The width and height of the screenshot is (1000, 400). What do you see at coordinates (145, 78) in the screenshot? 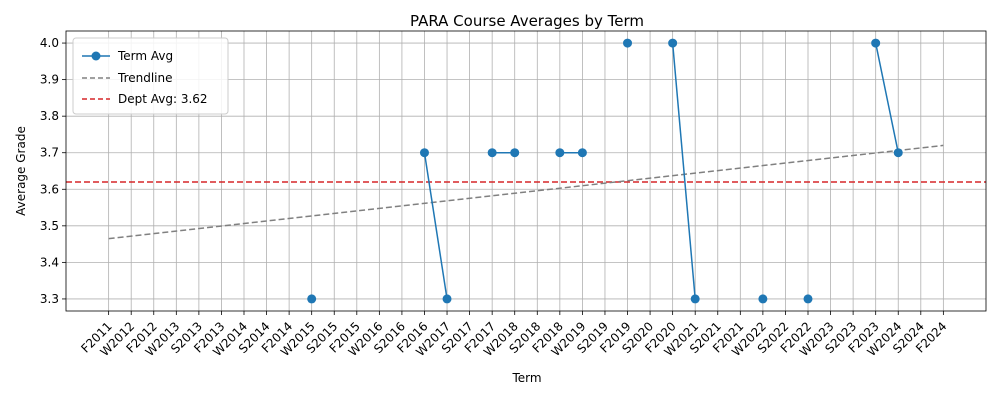
I see `legend-label-trendline: Trendline` at bounding box center [145, 78].